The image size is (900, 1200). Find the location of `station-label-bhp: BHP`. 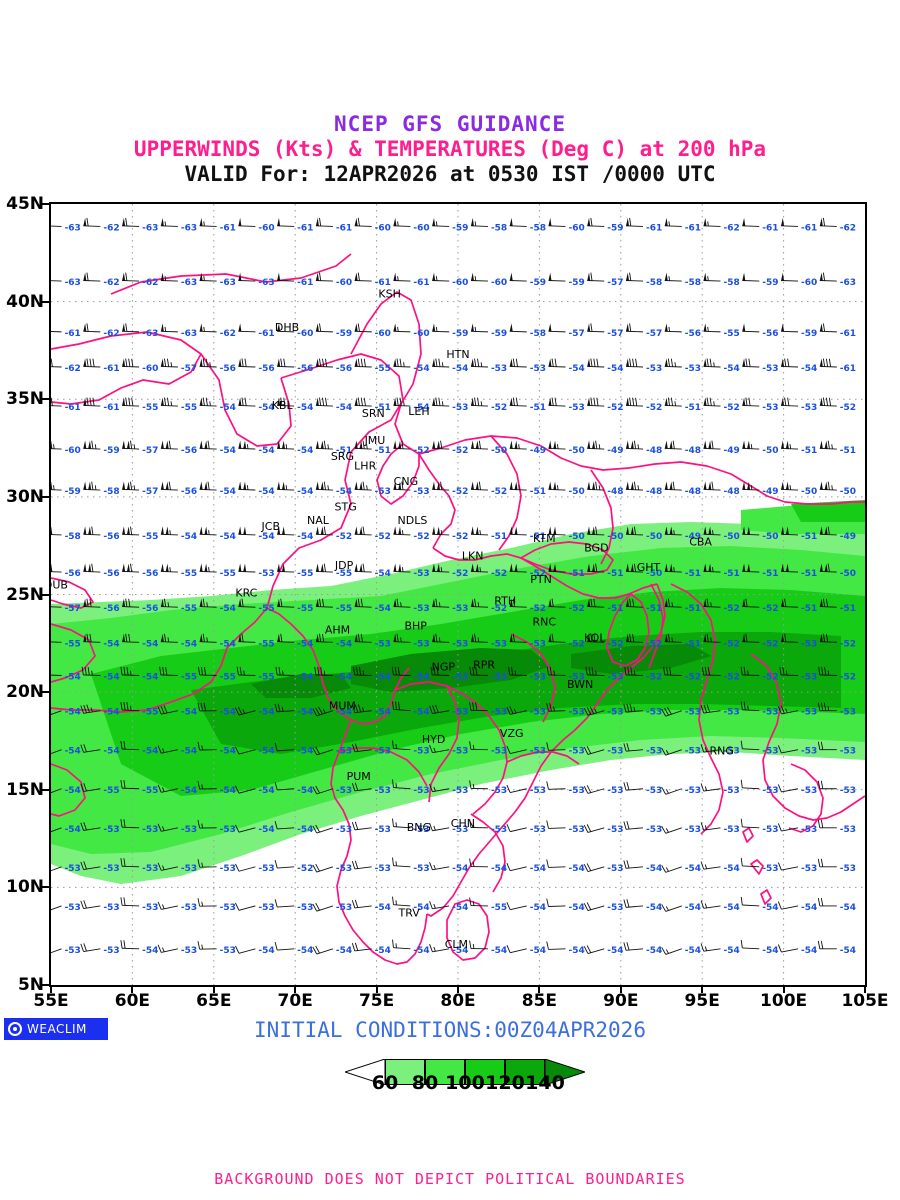

station-label-bhp: BHP is located at coordinates (415, 626).